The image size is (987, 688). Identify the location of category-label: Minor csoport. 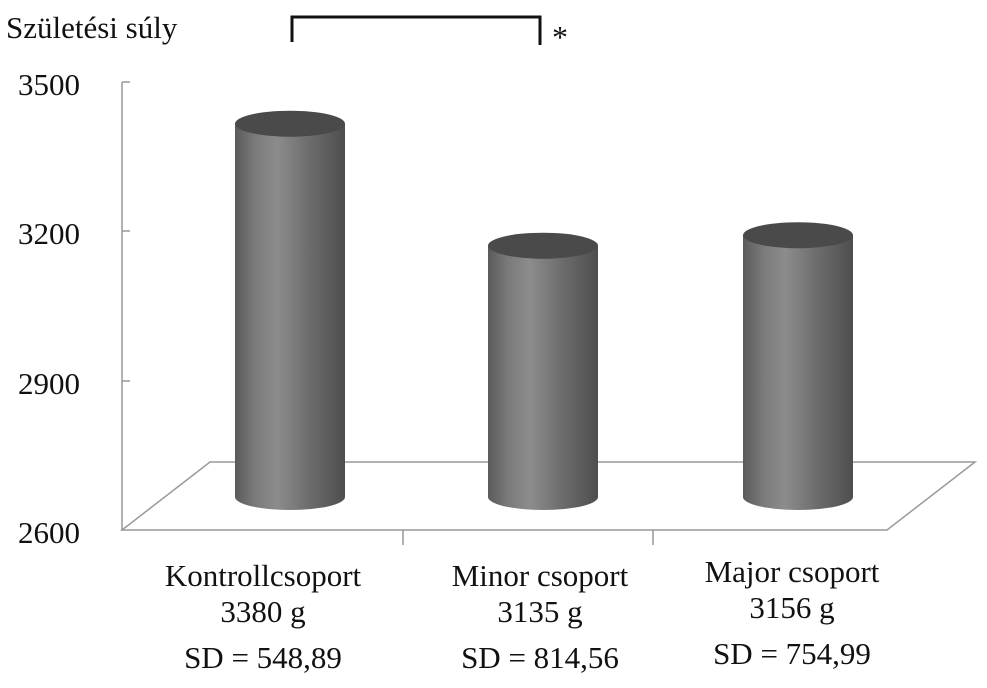
(540, 575).